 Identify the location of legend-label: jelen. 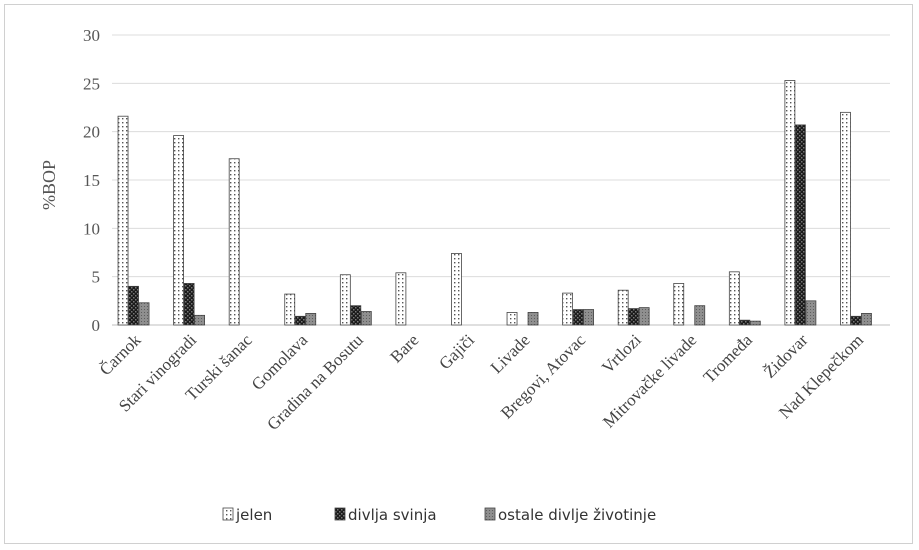
(253, 515).